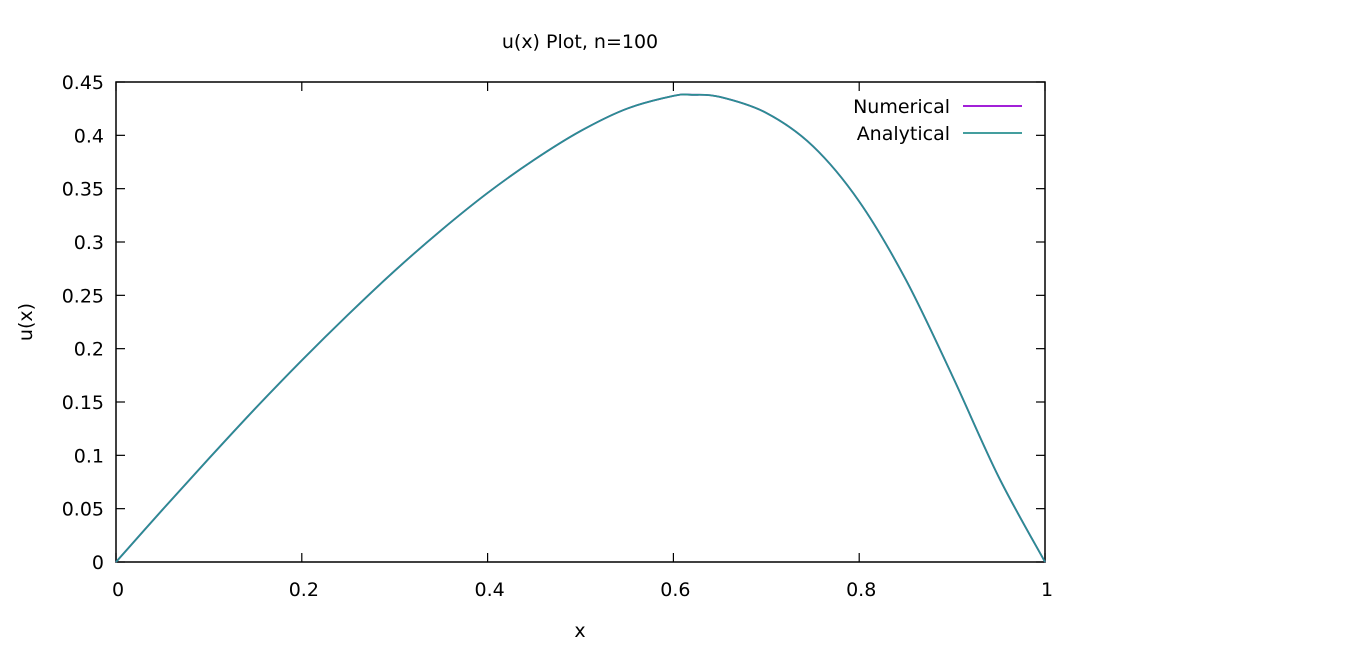 This screenshot has height=649, width=1366. What do you see at coordinates (579, 631) in the screenshot?
I see `x-axis-label: x` at bounding box center [579, 631].